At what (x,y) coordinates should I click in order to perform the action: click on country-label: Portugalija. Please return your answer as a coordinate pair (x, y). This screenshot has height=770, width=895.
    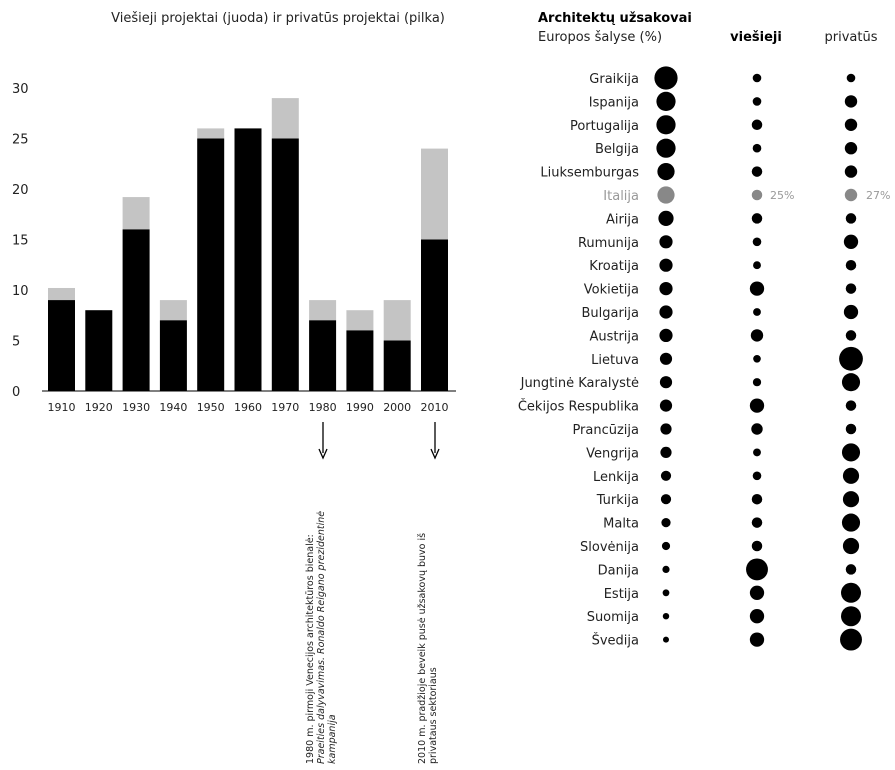
    Looking at the image, I should click on (604, 126).